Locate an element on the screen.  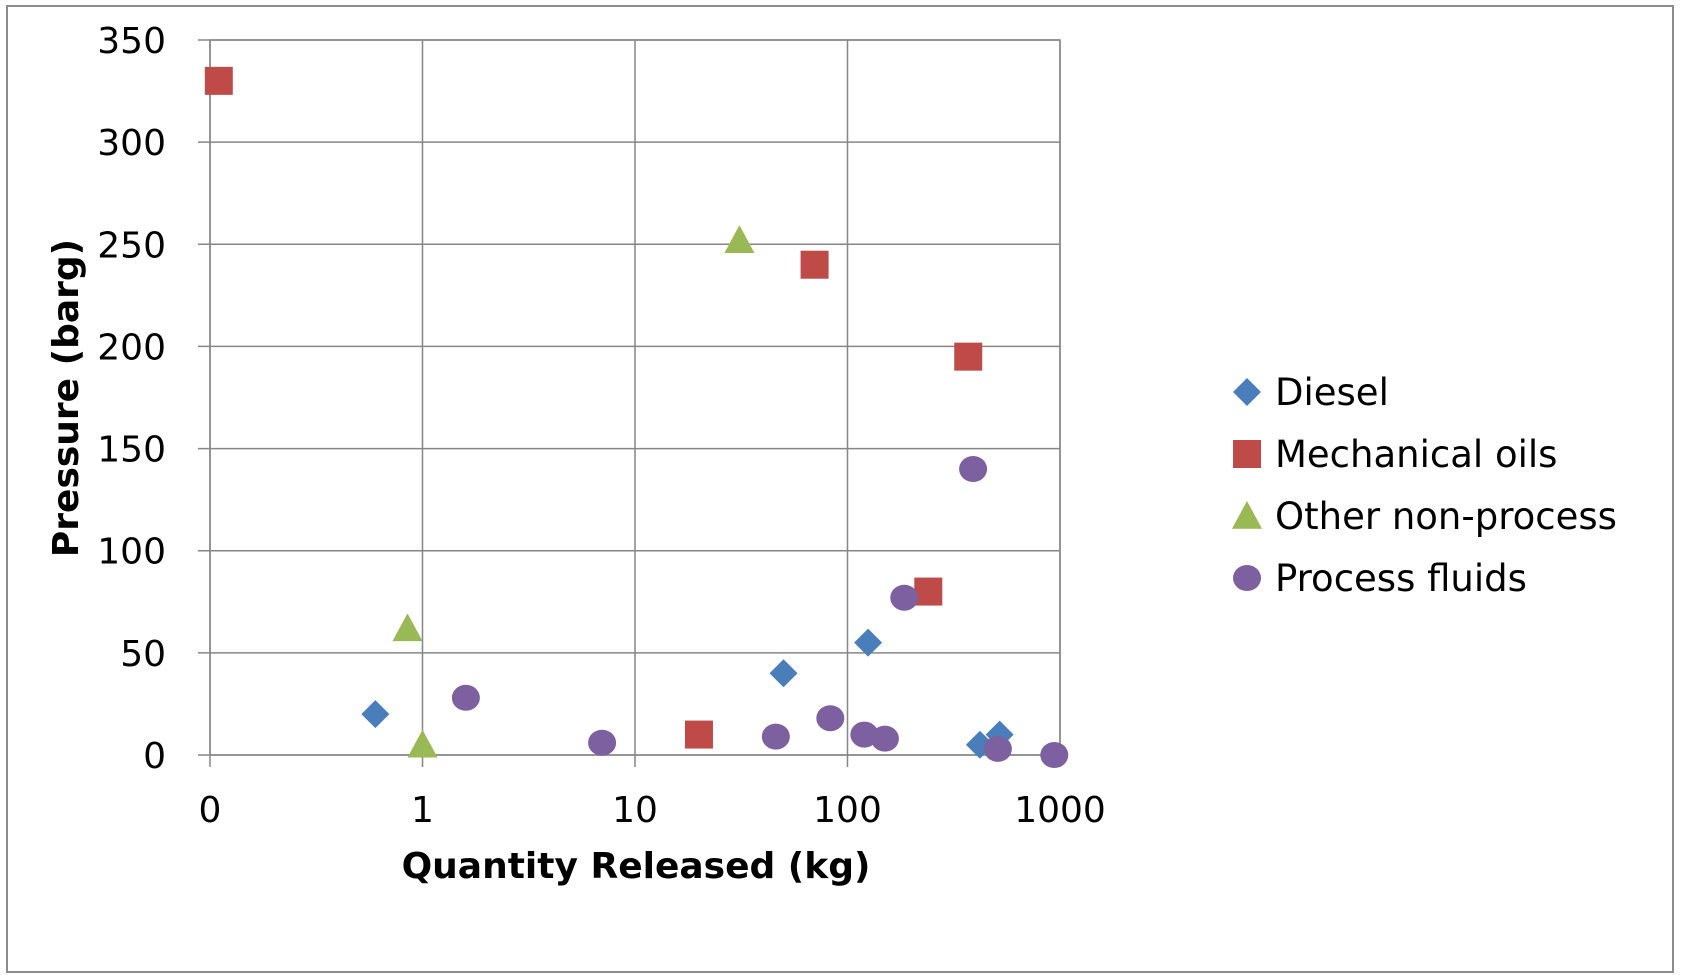
legend-diamond-icon is located at coordinates (1247, 392).